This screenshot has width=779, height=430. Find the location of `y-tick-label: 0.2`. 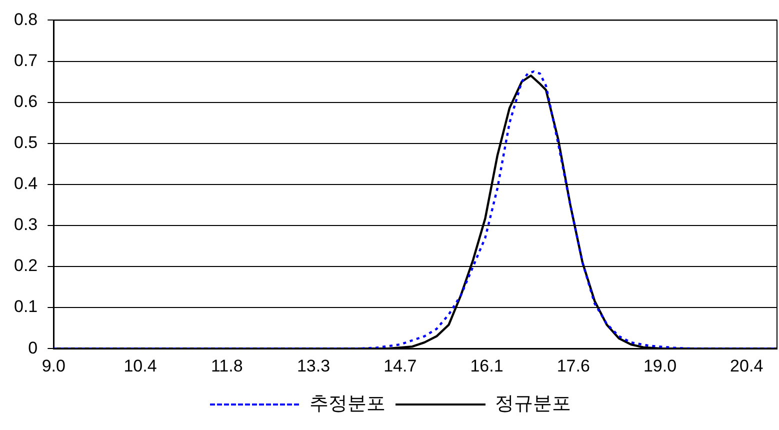

y-tick-label: 0.2 is located at coordinates (26, 266).